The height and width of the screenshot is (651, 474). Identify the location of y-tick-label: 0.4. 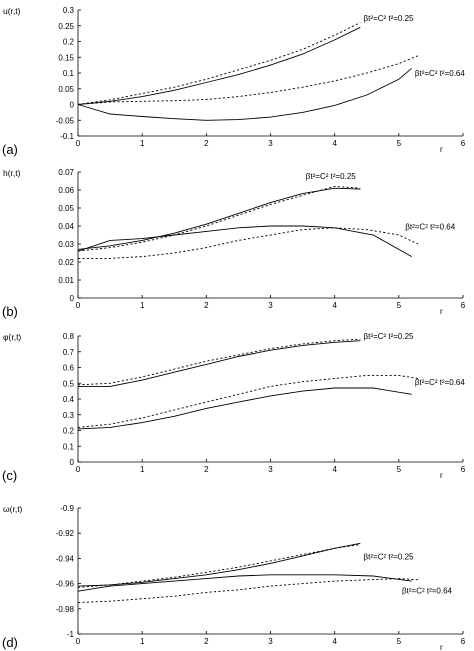
(69, 399).